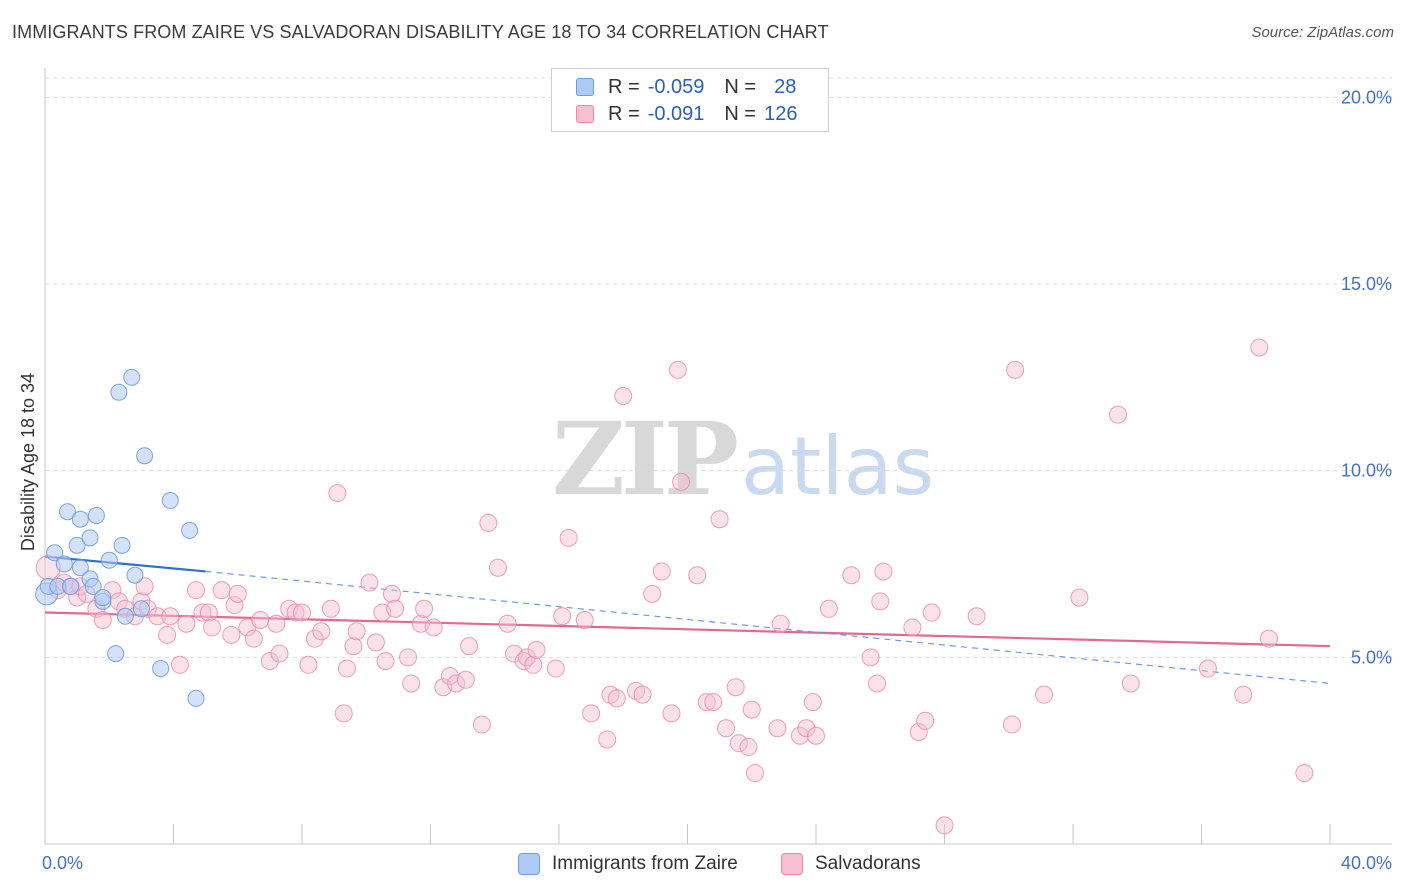  I want to click on bottom-legend-zaire: Immigrants from Zaire, so click(628, 864).